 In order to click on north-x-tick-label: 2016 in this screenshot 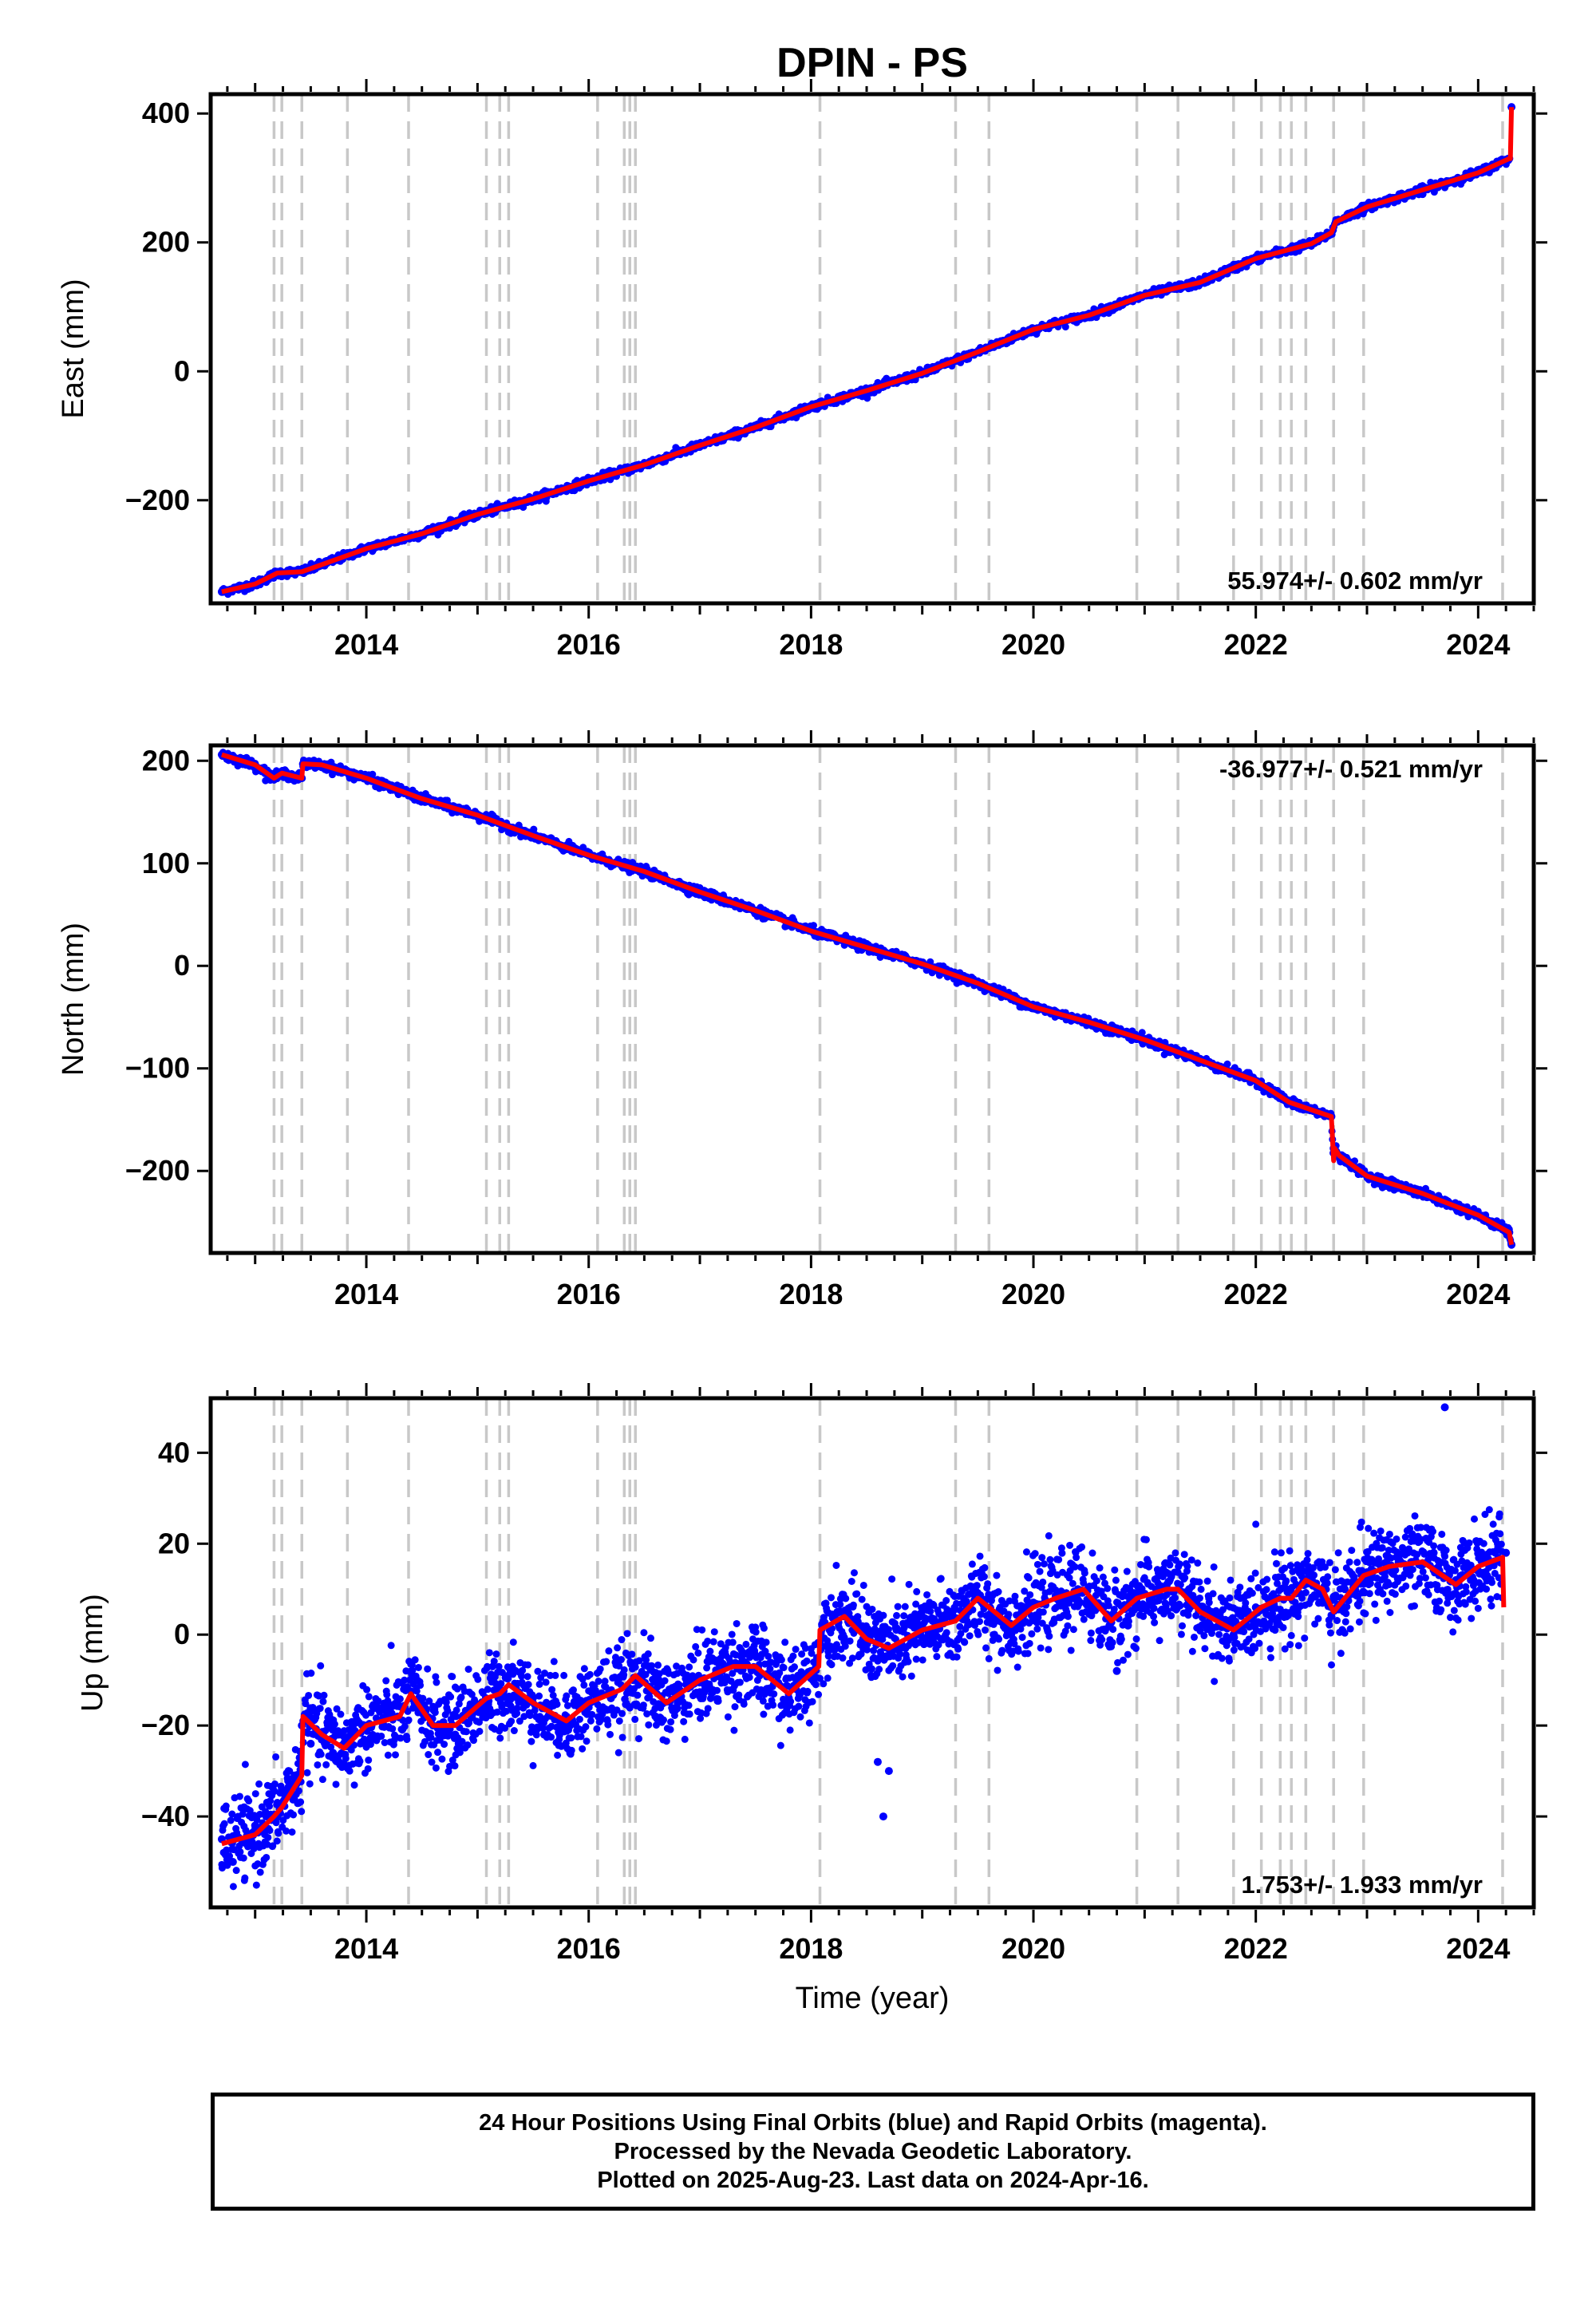, I will do `click(589, 1294)`.